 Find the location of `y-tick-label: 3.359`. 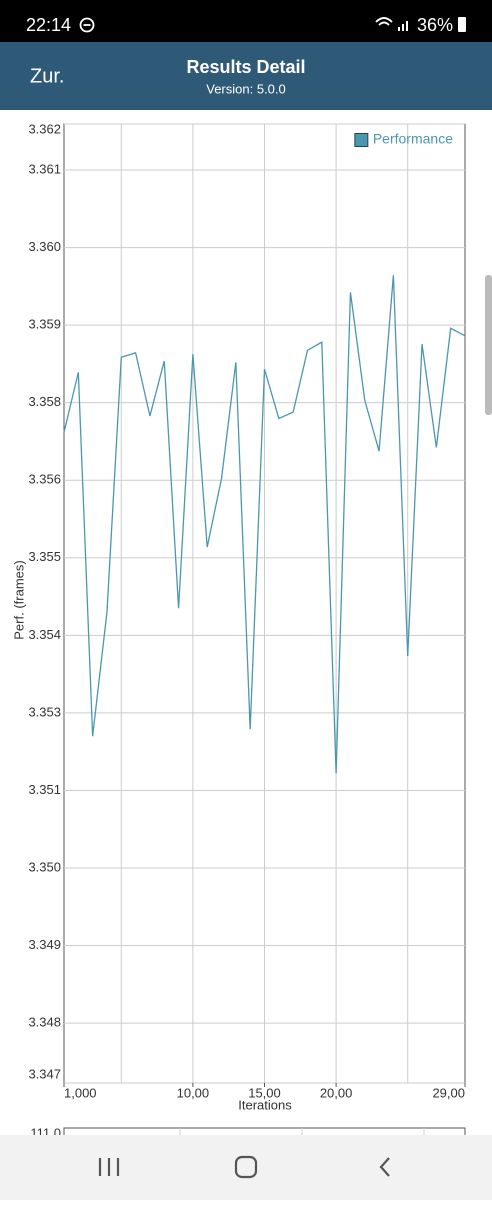

y-tick-label: 3.359 is located at coordinates (44, 324).